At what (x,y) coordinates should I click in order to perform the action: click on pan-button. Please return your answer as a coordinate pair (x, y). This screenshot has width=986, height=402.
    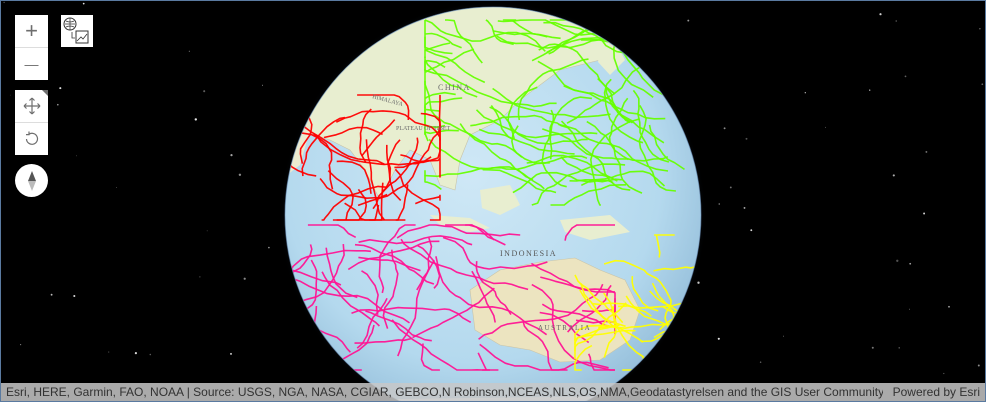
    Looking at the image, I should click on (31, 106).